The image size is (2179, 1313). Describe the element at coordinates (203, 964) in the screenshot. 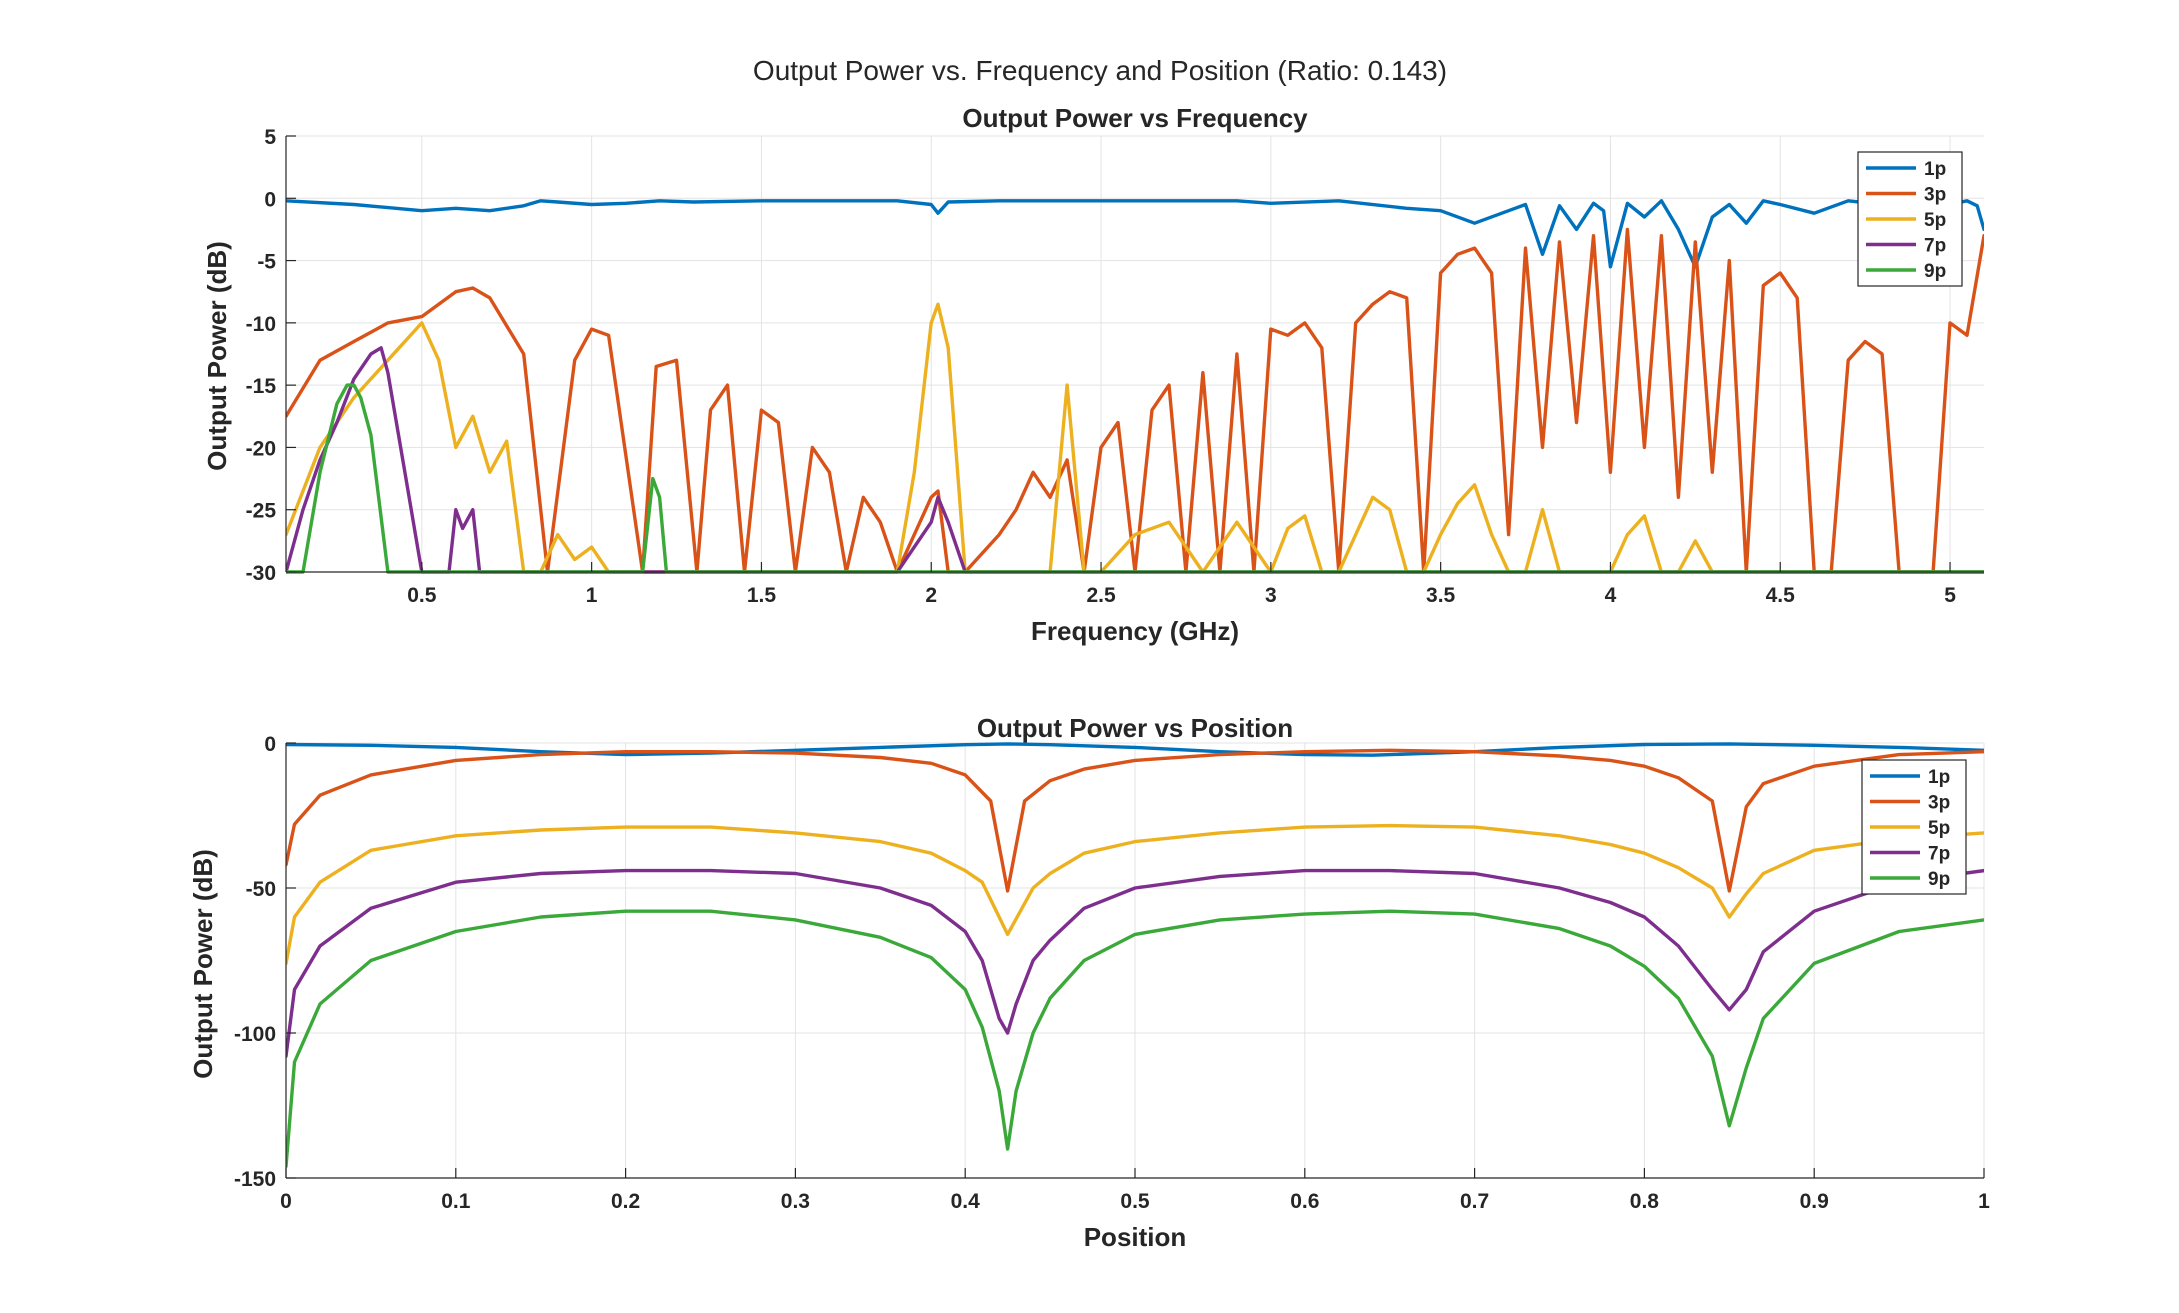

I see `y-axis-label-position: Output Power (dB)` at that location.